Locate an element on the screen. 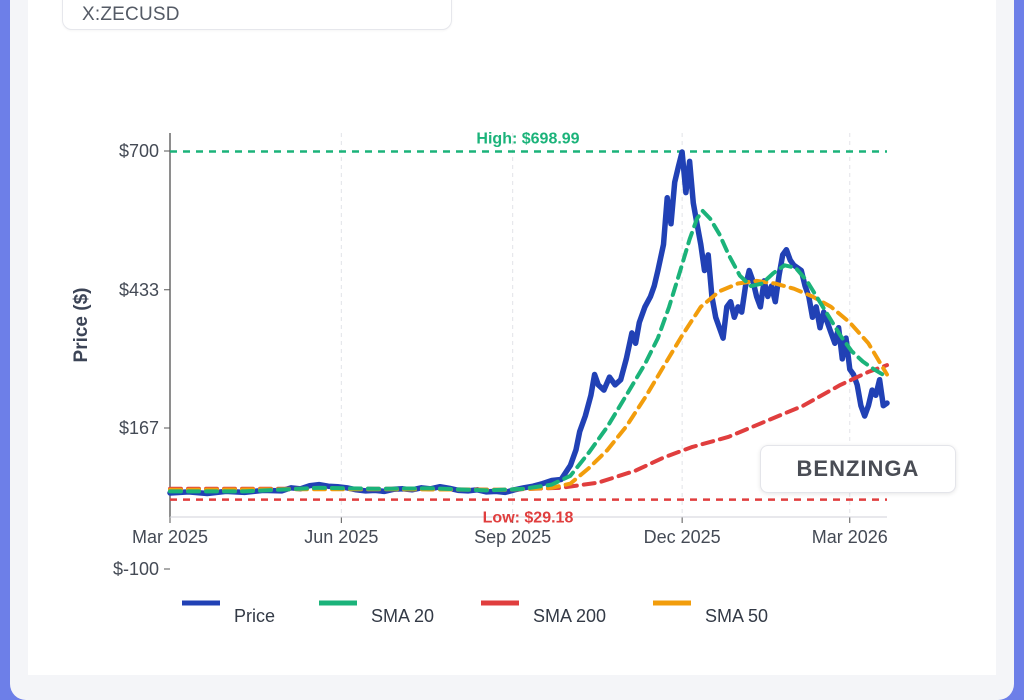  x-tick-label: Sep 2025 is located at coordinates (512, 537).